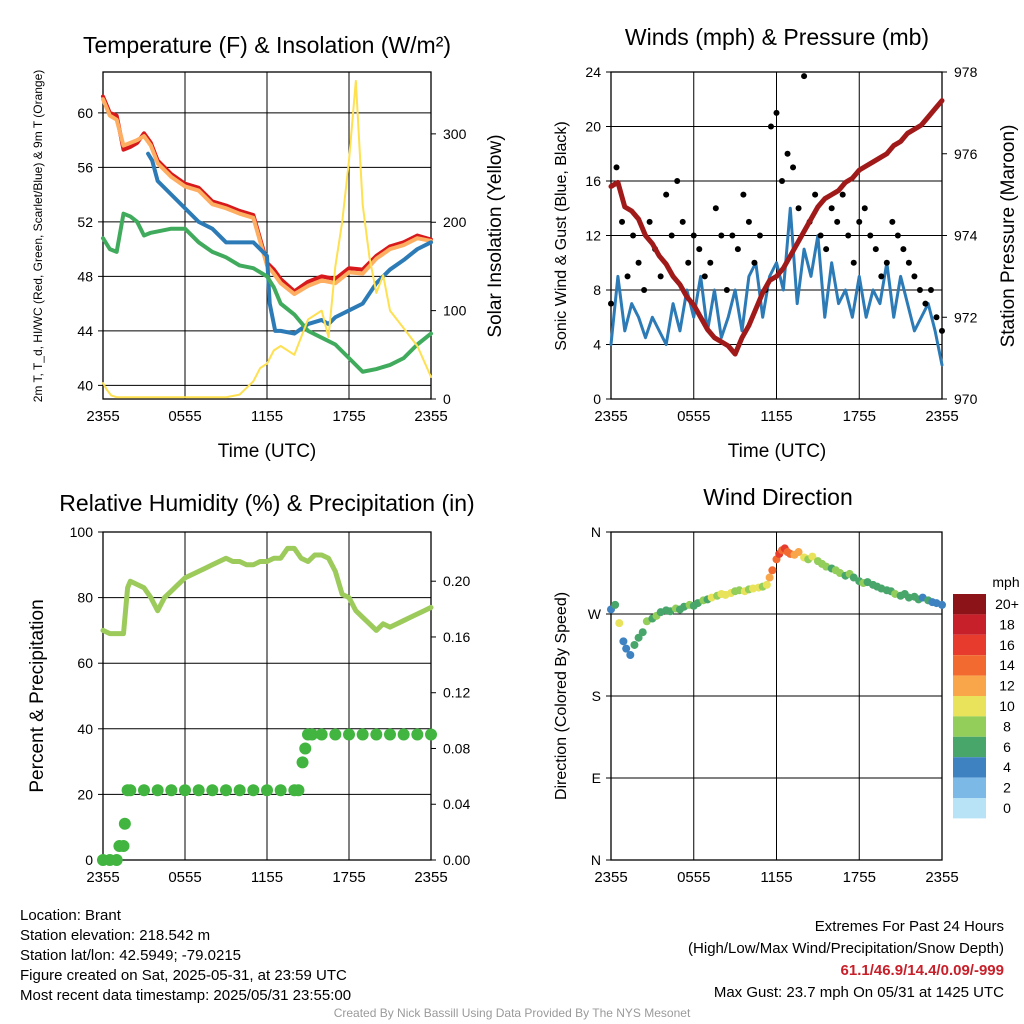 The image size is (1024, 1024). What do you see at coordinates (456, 860) in the screenshot?
I see `y2-tick-label: 0.00` at bounding box center [456, 860].